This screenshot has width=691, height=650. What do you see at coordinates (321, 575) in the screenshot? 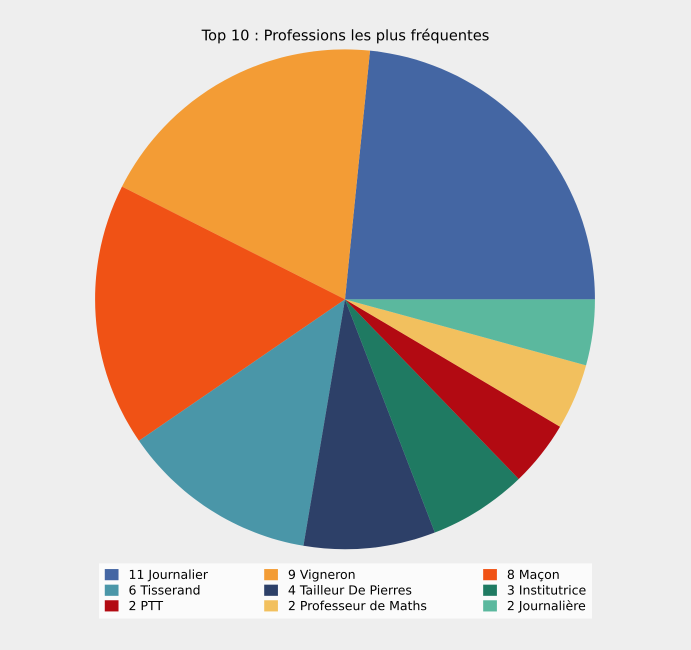
I see `legend-label: 9 Vigneron` at bounding box center [321, 575].